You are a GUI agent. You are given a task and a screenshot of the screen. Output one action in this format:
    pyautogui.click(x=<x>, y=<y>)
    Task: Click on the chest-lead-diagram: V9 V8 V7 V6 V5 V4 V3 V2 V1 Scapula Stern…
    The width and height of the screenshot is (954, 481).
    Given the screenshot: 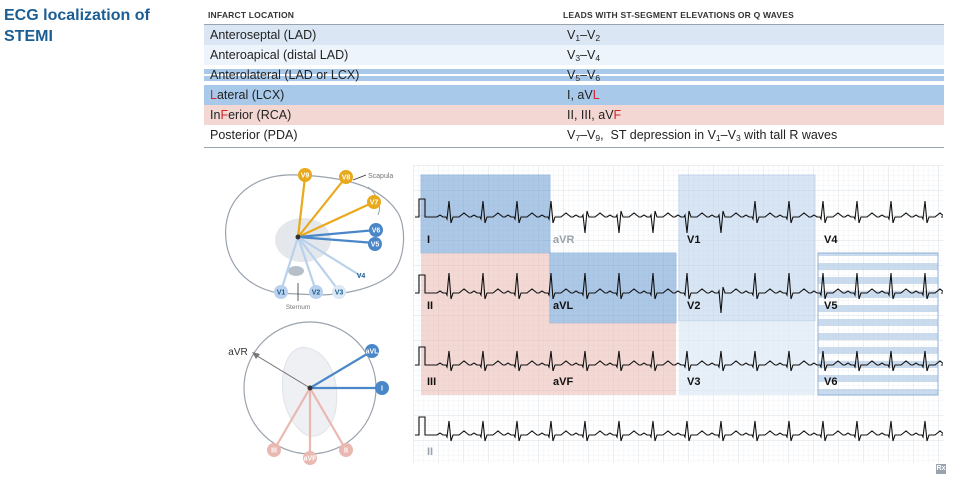 What is the action you would take?
    pyautogui.click(x=315, y=239)
    